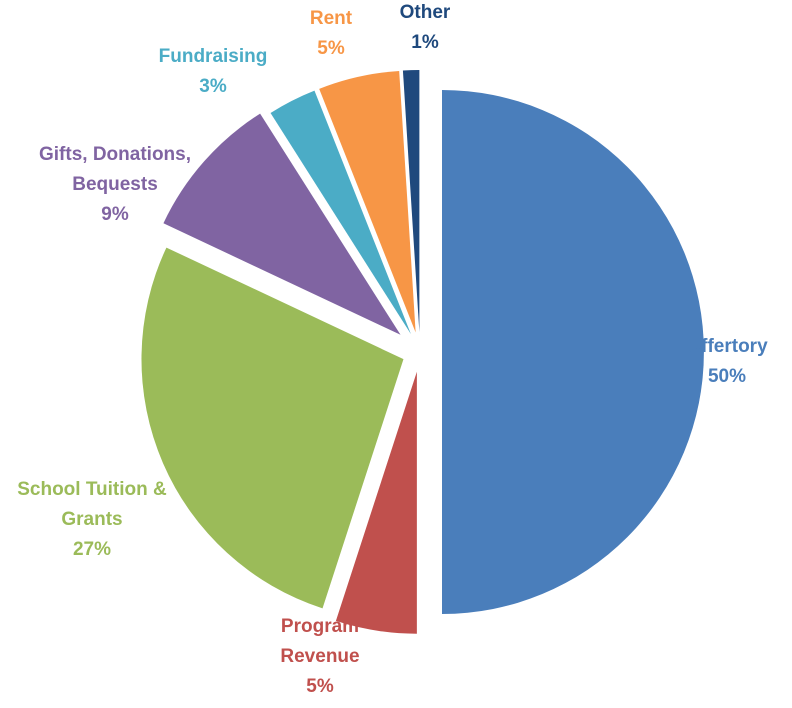 The image size is (792, 708). Describe the element at coordinates (411, 201) in the screenshot. I see `pie-slice-other` at that location.